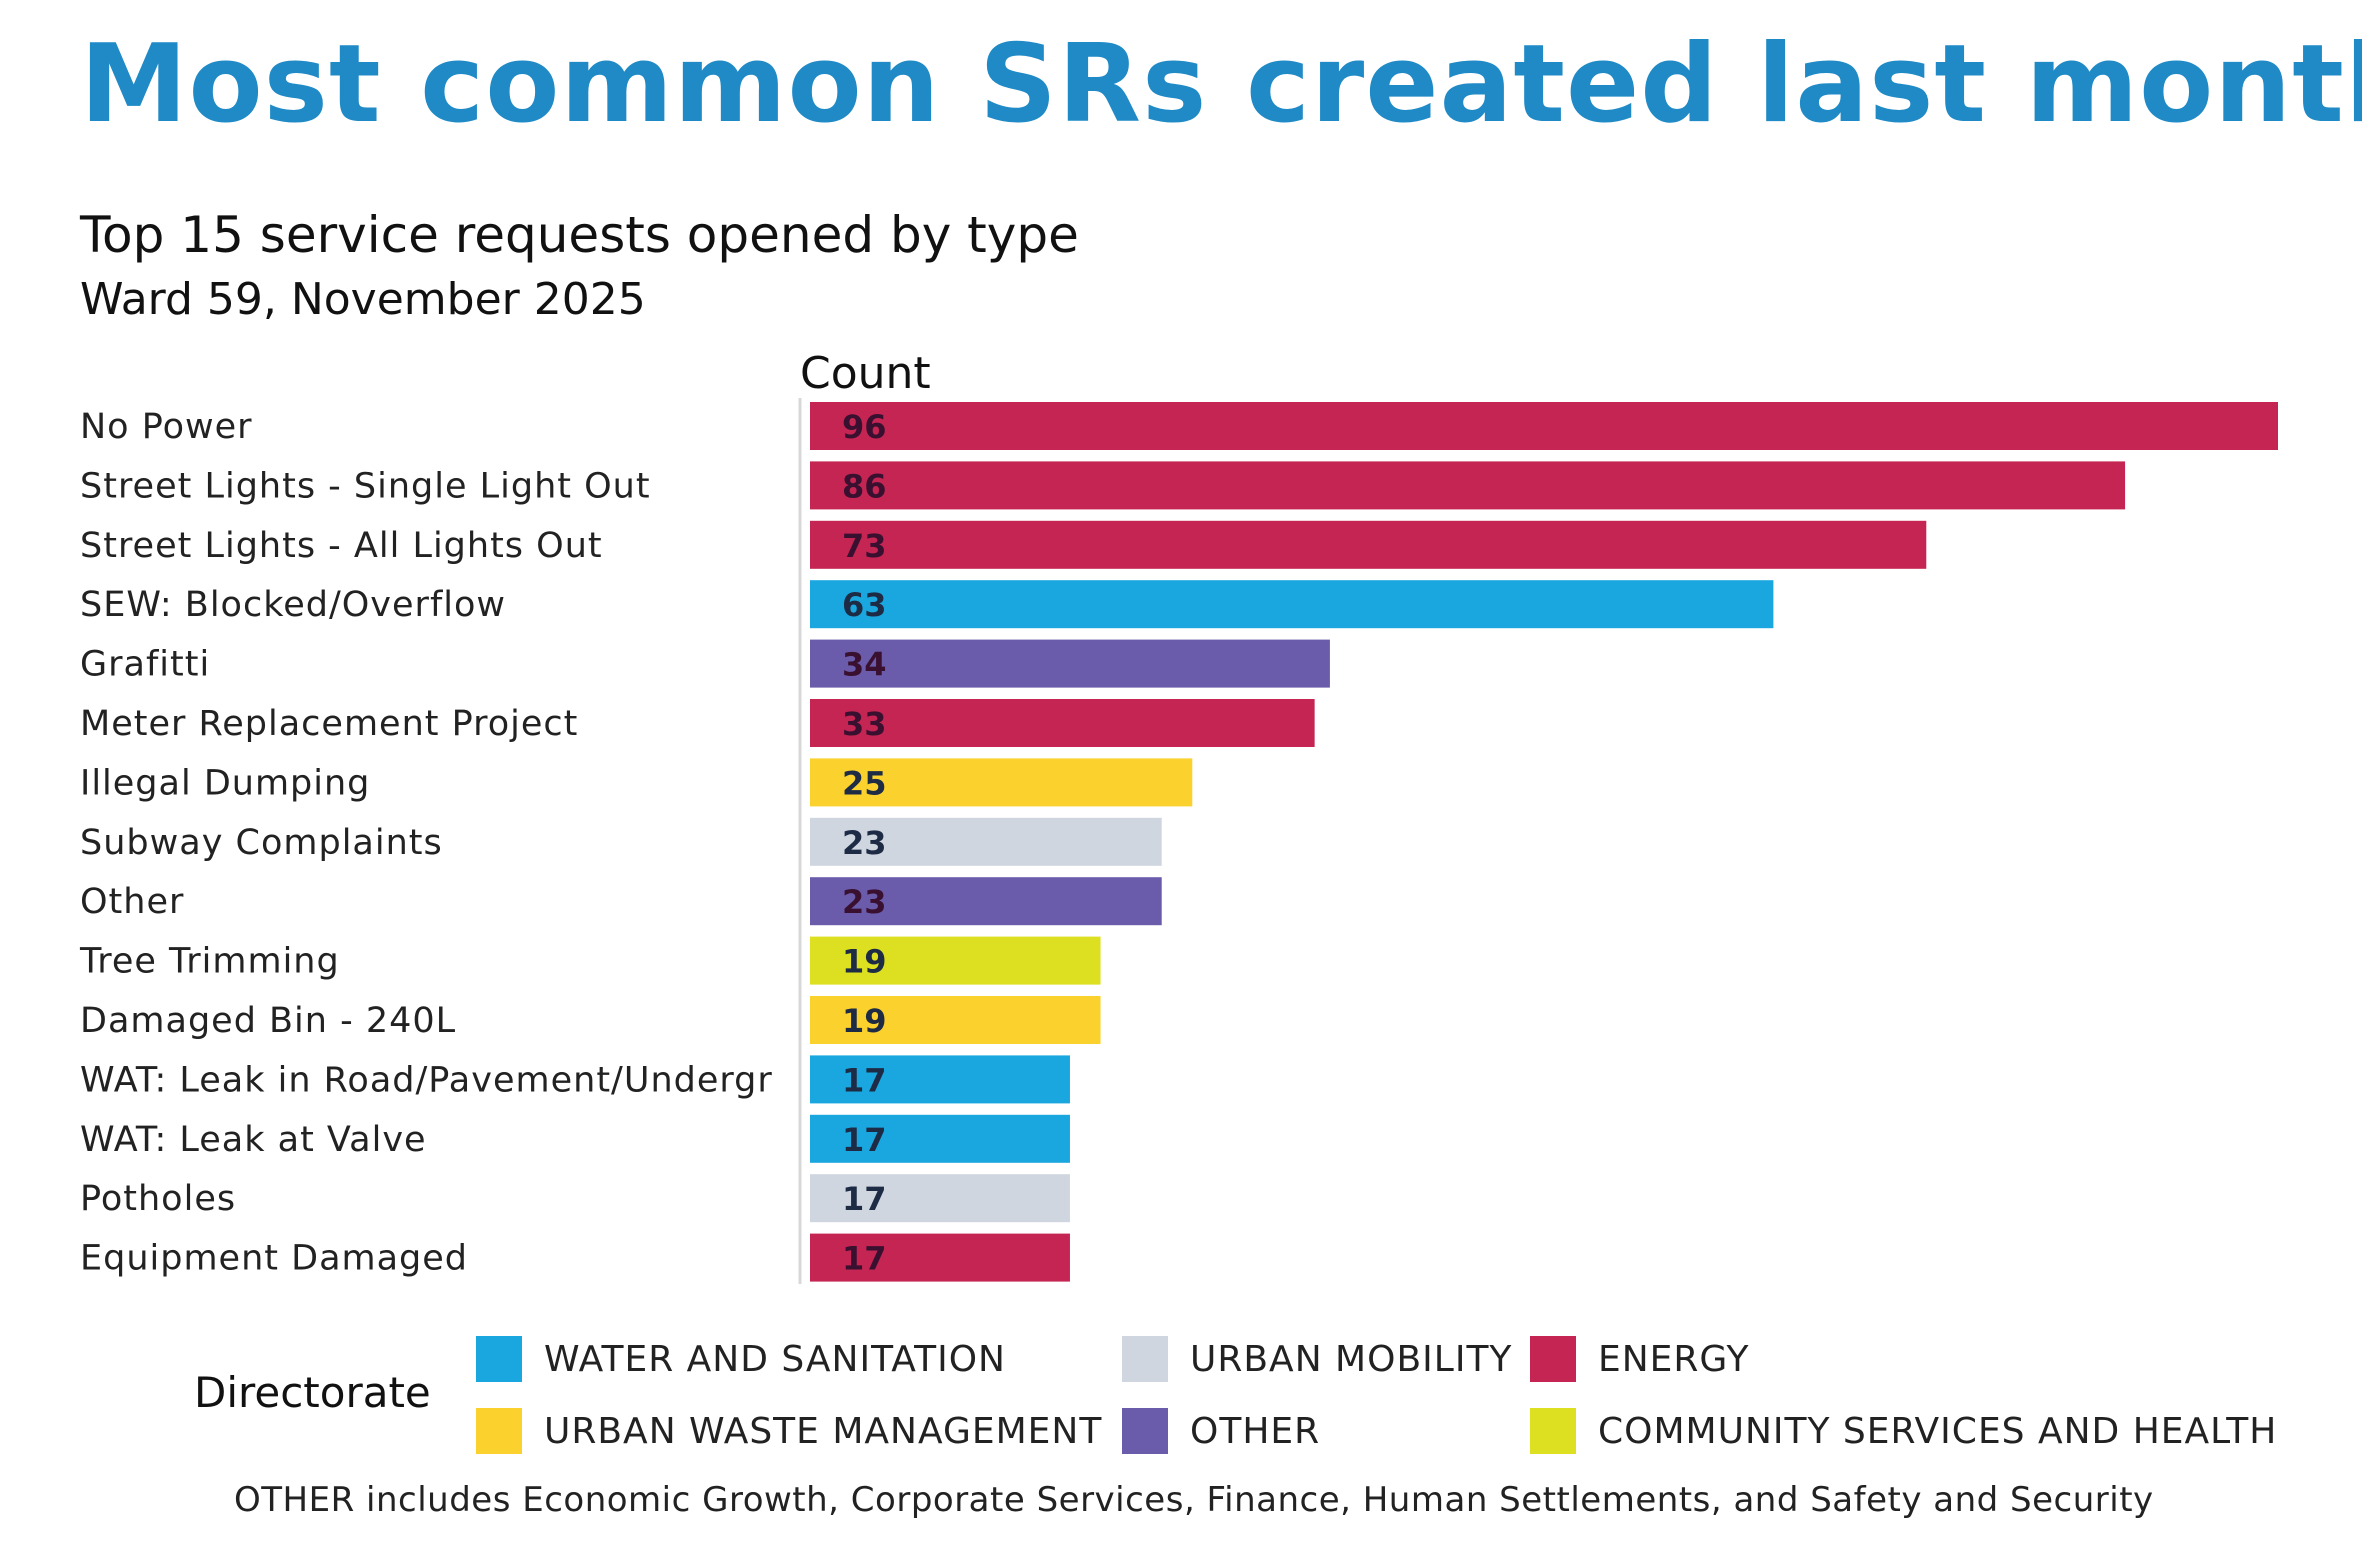  Describe the element at coordinates (775, 1359) in the screenshot. I see `legend-label: WATER AND SANITATION` at that location.